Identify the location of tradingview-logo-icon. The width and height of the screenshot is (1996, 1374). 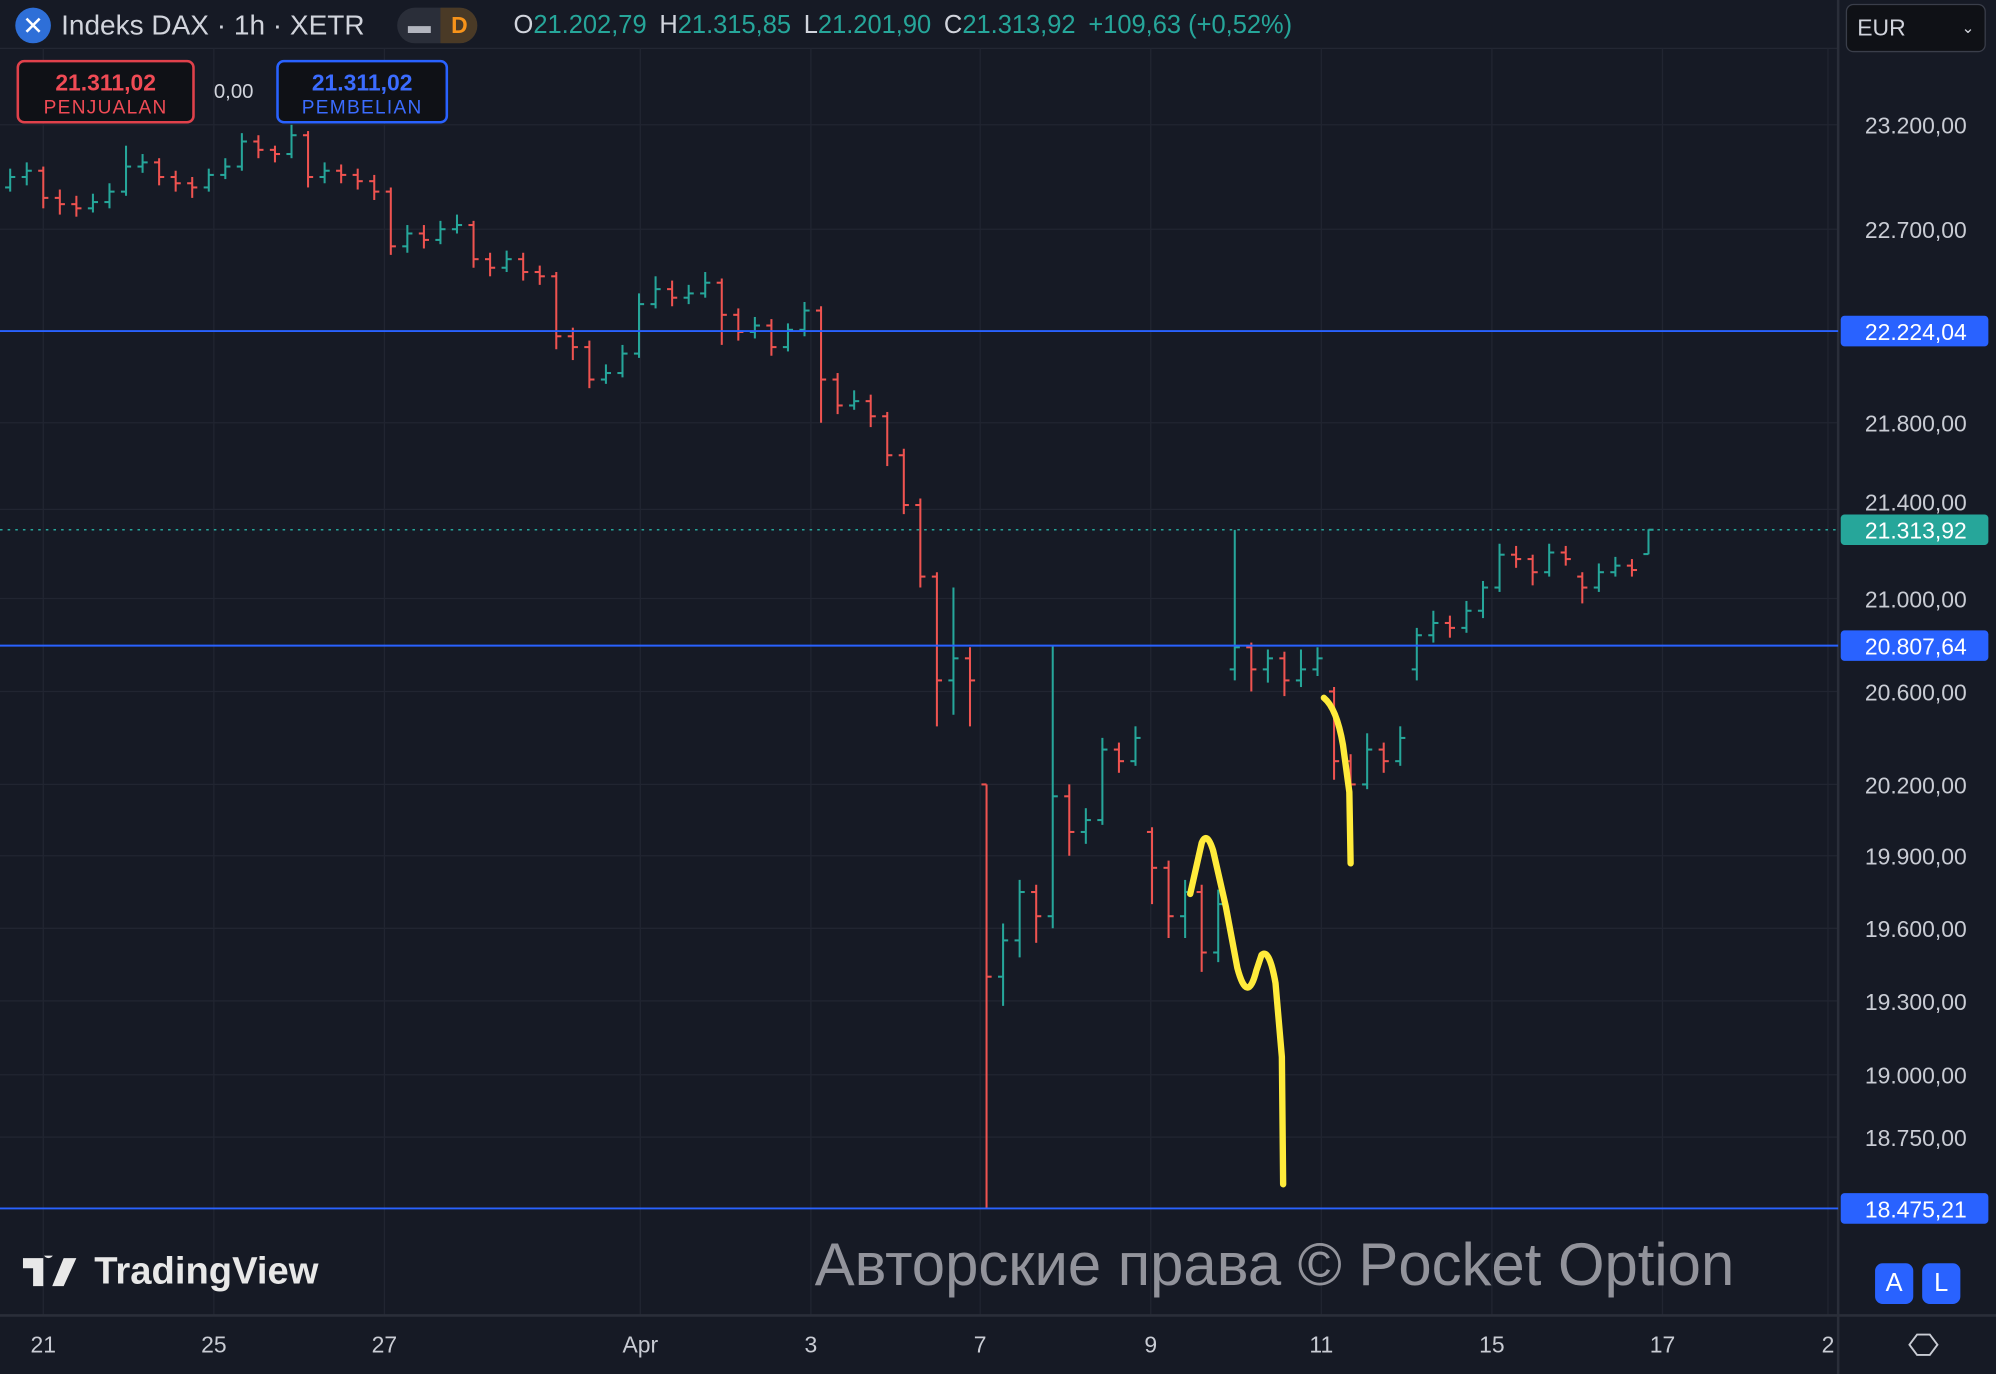
(49, 1271).